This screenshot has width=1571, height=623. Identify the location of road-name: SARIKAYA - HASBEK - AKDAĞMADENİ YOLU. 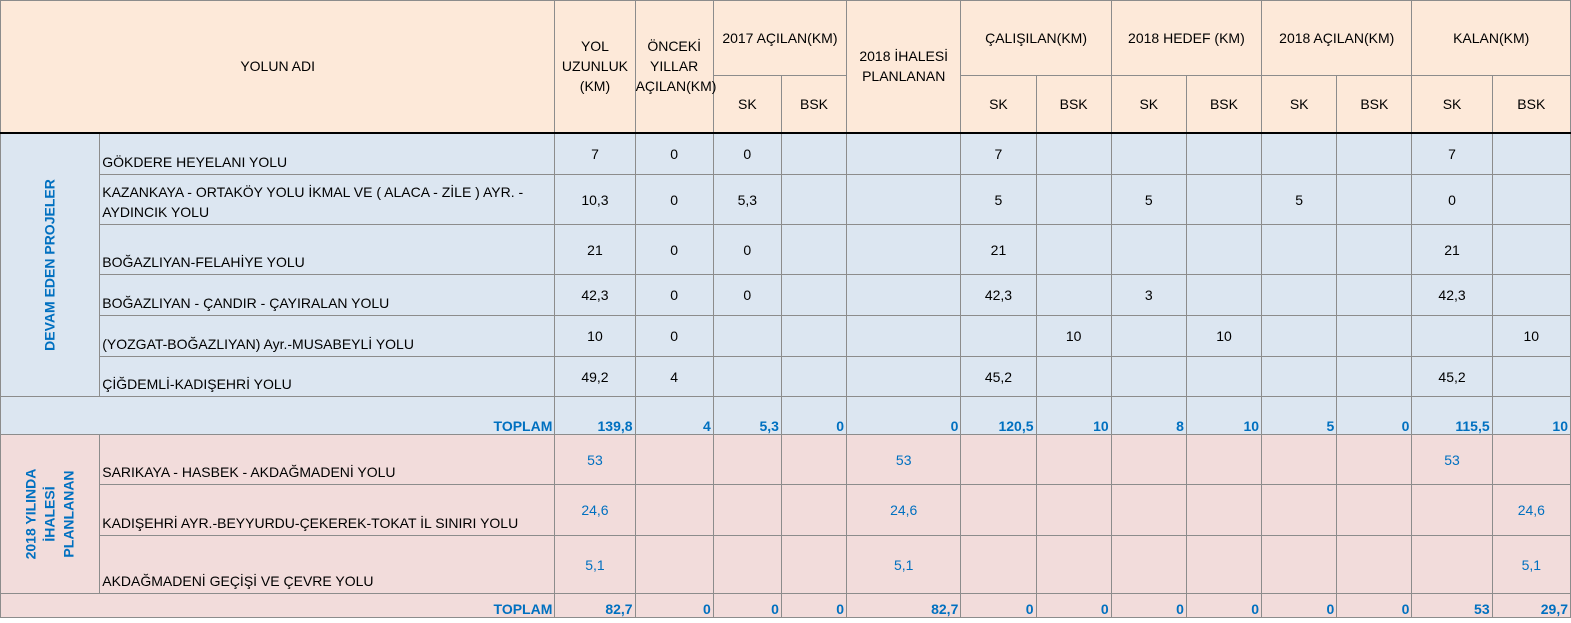
(327, 459).